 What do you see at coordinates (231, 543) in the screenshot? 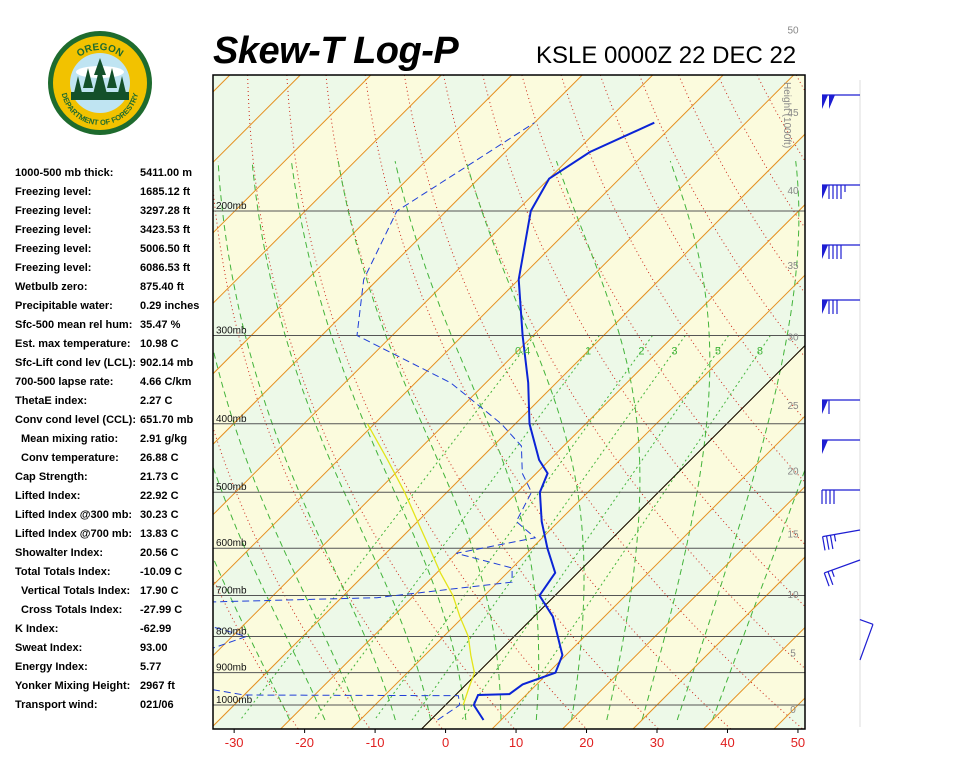
I see `isobar-label: 600mb` at bounding box center [231, 543].